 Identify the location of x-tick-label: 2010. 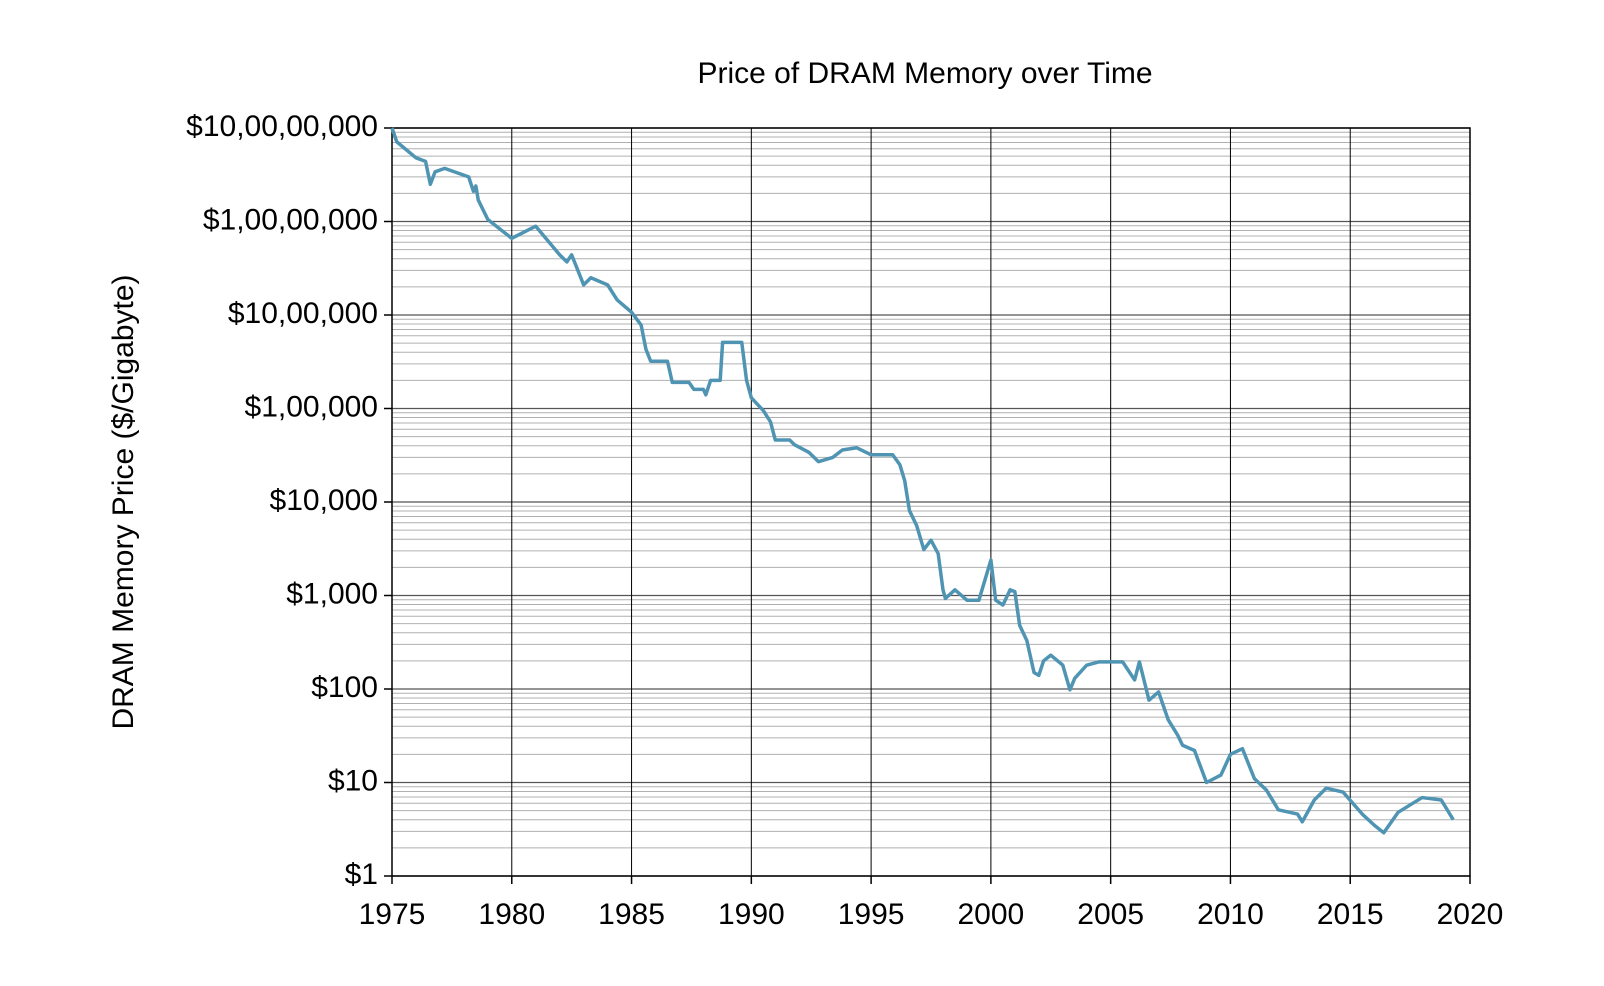
(1230, 914).